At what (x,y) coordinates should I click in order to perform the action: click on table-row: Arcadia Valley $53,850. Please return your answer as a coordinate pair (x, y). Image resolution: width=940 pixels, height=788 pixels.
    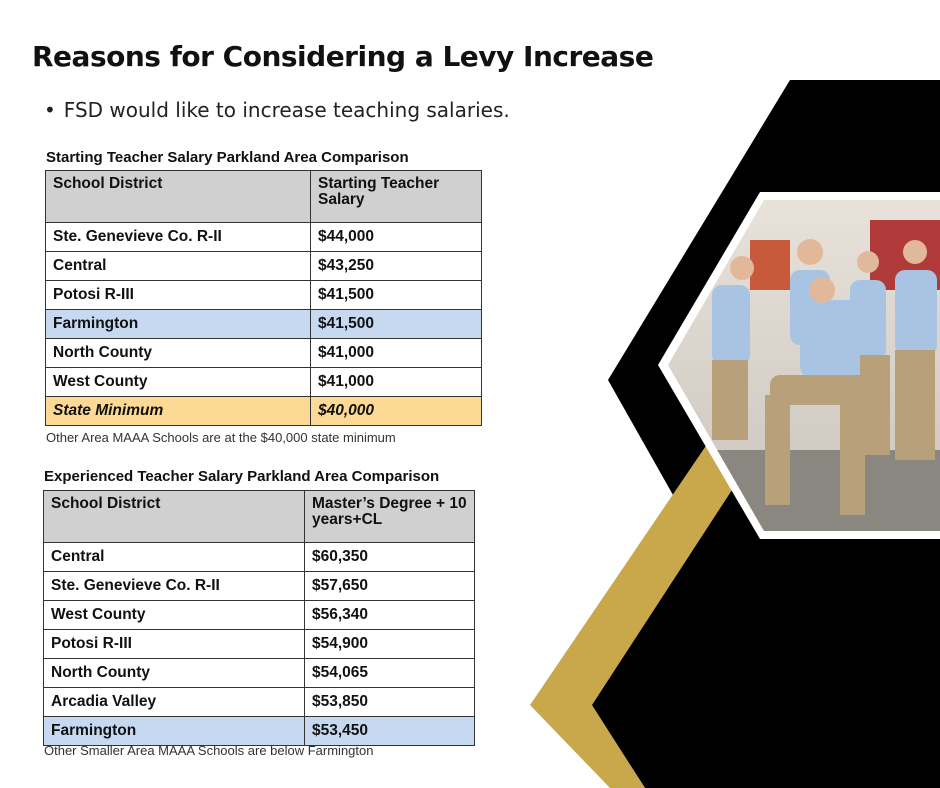
    Looking at the image, I should click on (259, 702).